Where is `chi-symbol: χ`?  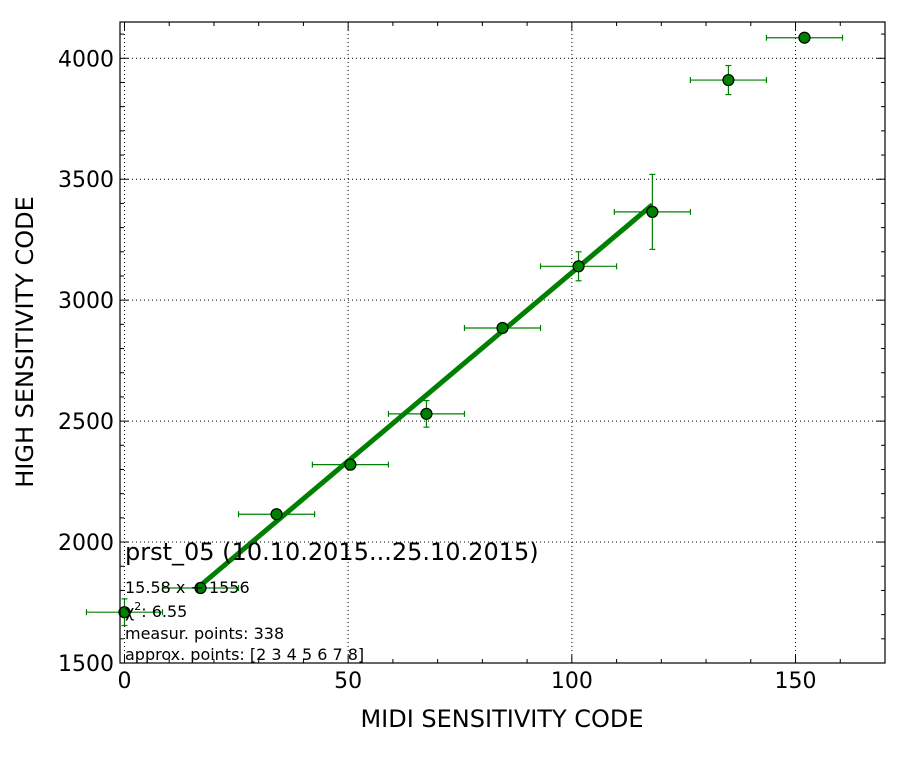
chi-symbol: χ is located at coordinates (129, 611).